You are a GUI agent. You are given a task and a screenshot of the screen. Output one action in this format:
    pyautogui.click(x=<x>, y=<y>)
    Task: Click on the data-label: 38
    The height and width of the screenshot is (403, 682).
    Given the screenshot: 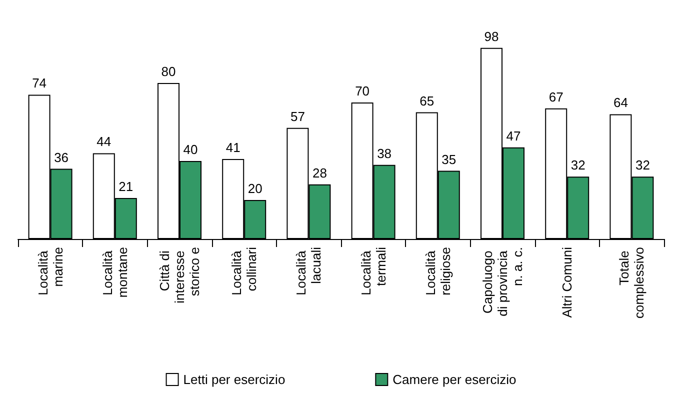 What is the action you would take?
    pyautogui.click(x=384, y=153)
    